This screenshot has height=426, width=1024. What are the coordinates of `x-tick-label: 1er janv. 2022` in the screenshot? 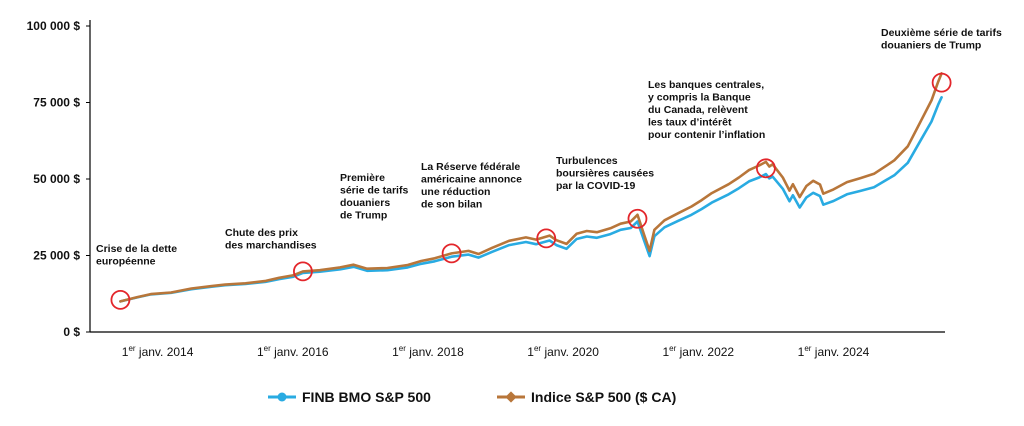 It's located at (698, 351).